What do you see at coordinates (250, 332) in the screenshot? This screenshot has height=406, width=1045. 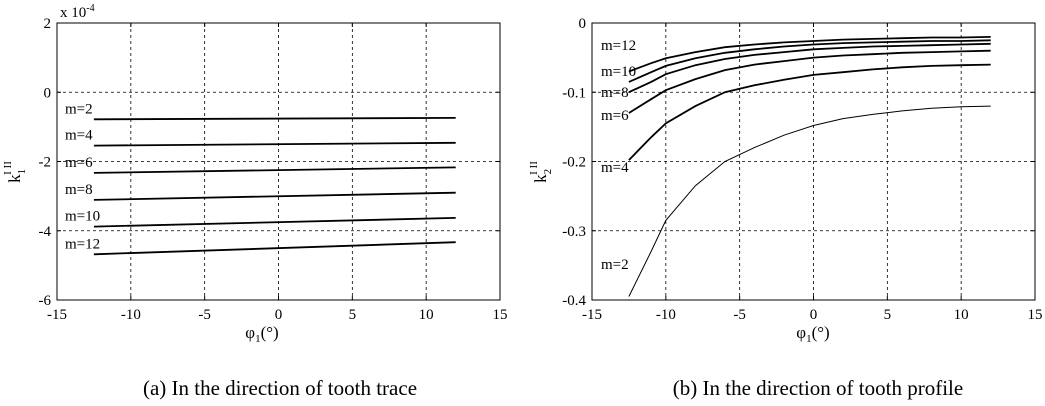 I see `chart-a-xlabel-symbol: φ` at bounding box center [250, 332].